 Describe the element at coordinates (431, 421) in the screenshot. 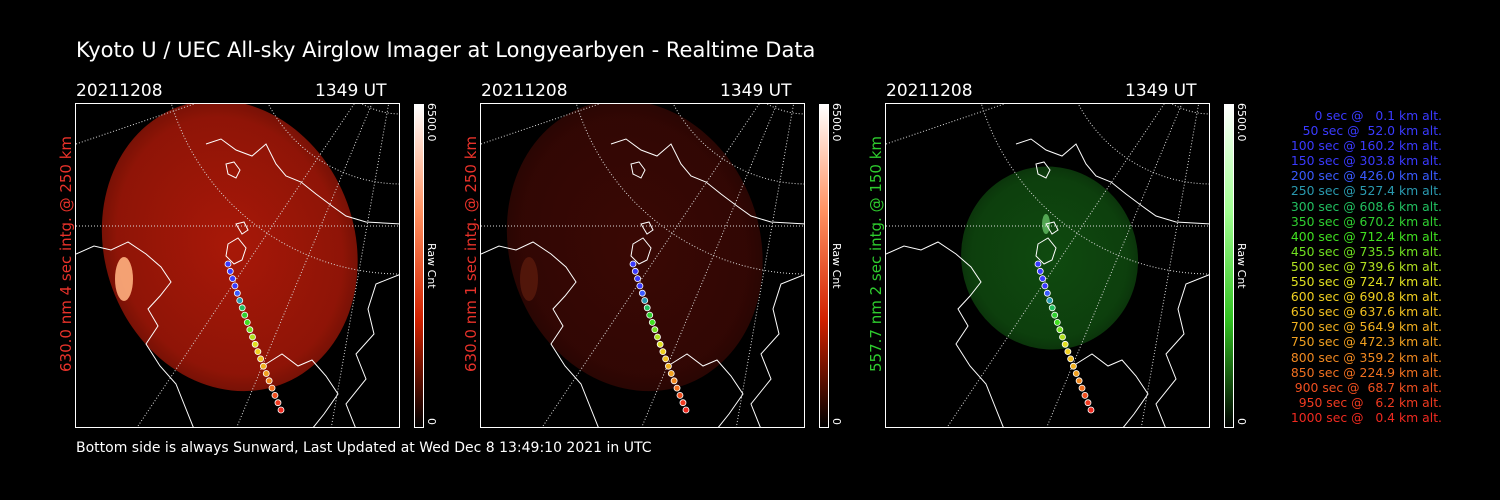

I see `panel-1-colorbar-min: 0` at that location.